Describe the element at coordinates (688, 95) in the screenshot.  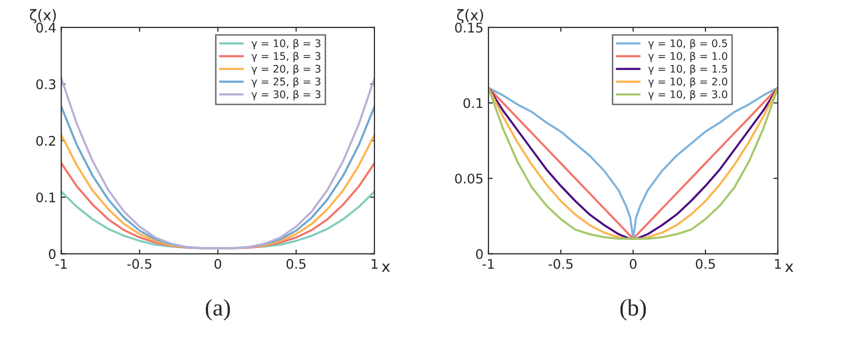
I see `legend-label: γ = 10, β = 3.0` at that location.